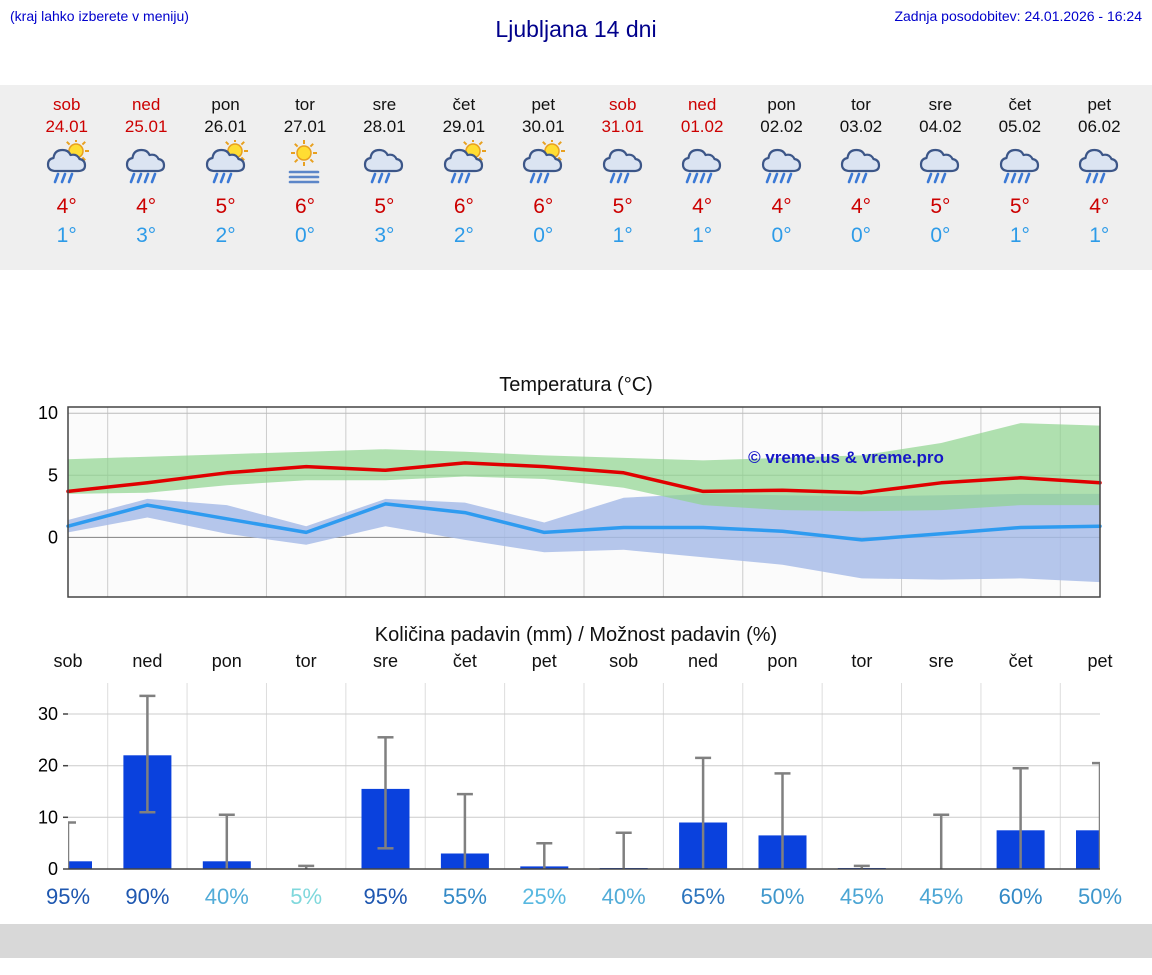 This screenshot has height=975, width=1152. I want to click on precip-probability-label: 90%, so click(147, 896).